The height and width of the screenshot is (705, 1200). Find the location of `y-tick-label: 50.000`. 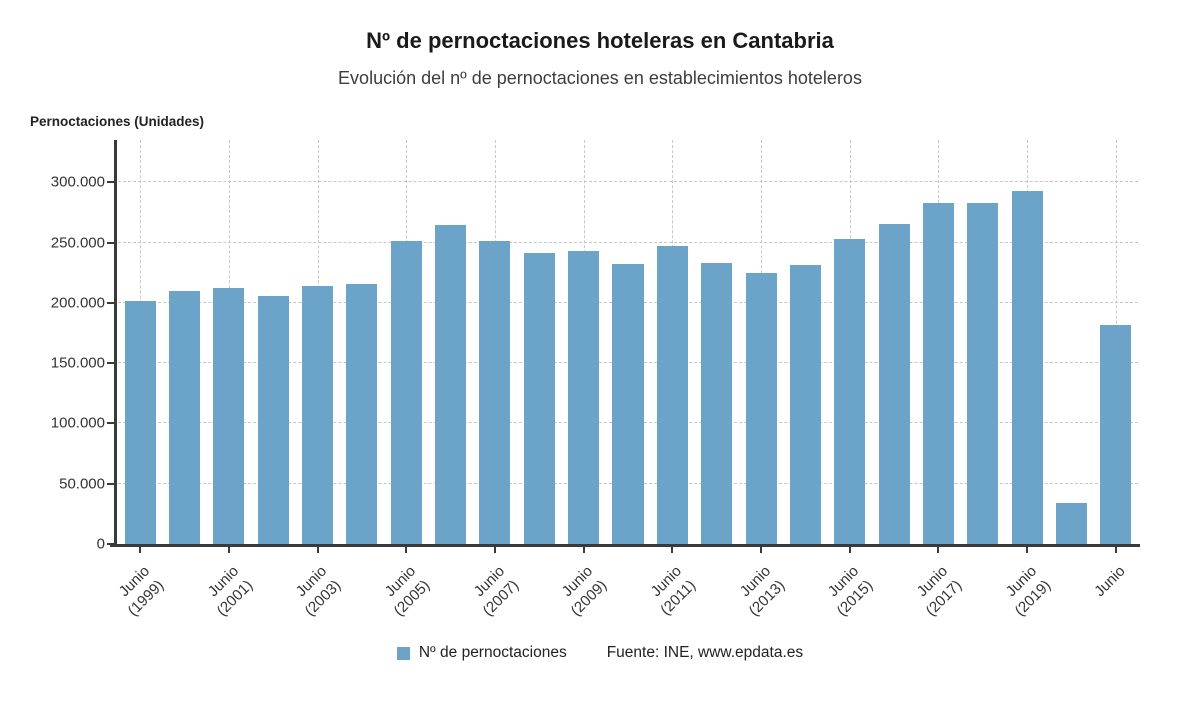

y-tick-label: 50.000 is located at coordinates (82, 484).